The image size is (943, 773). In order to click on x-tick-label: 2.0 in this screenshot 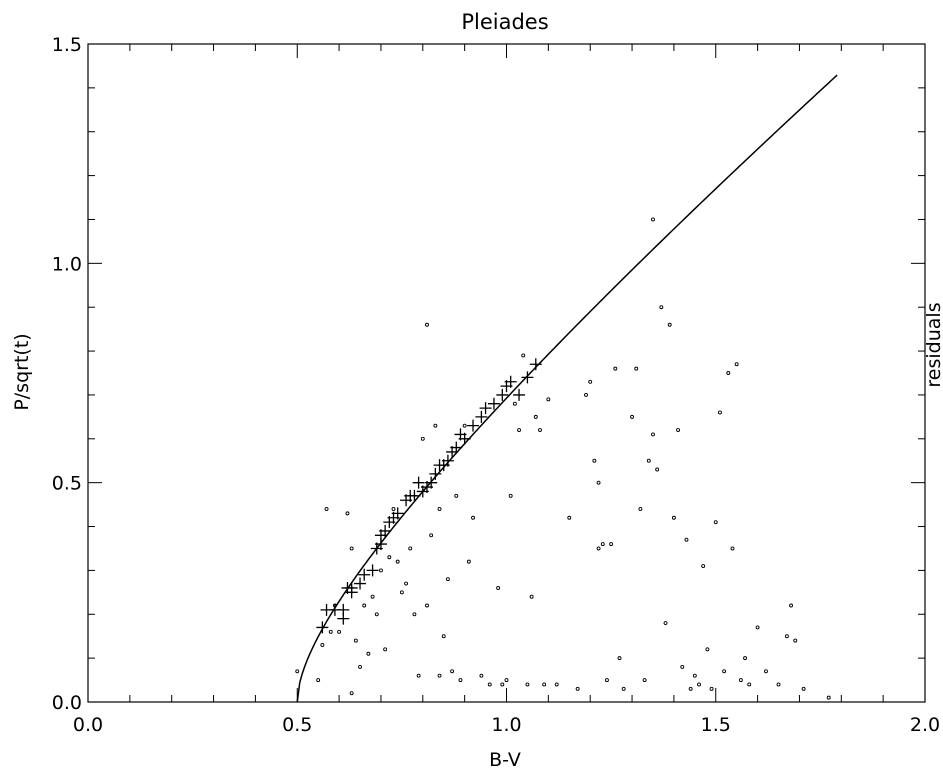, I will do `click(925, 725)`.